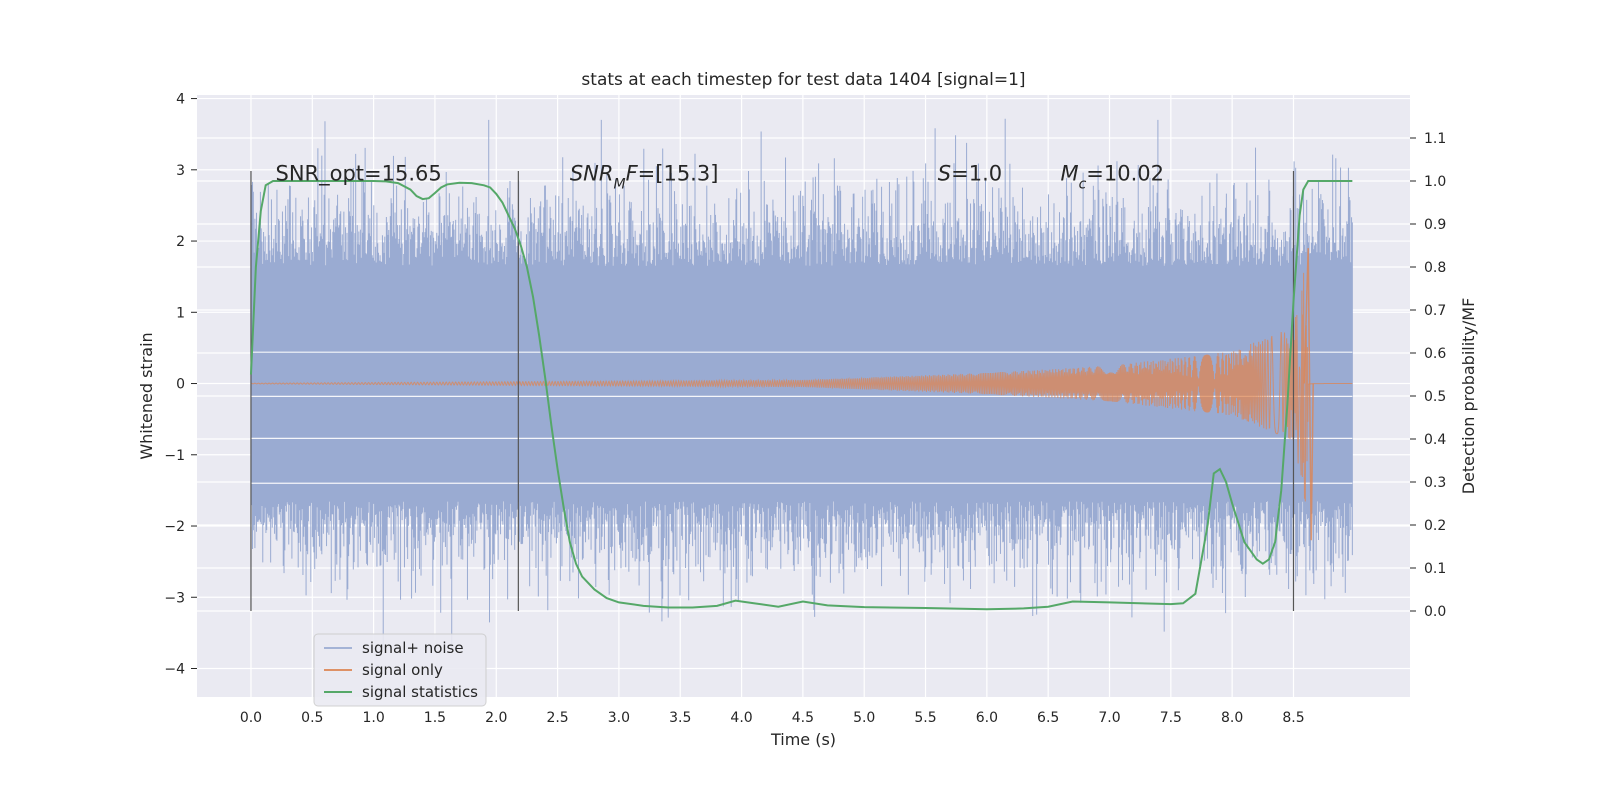  I want to click on annotation-part: SNR_opt=15.65, so click(358, 173).